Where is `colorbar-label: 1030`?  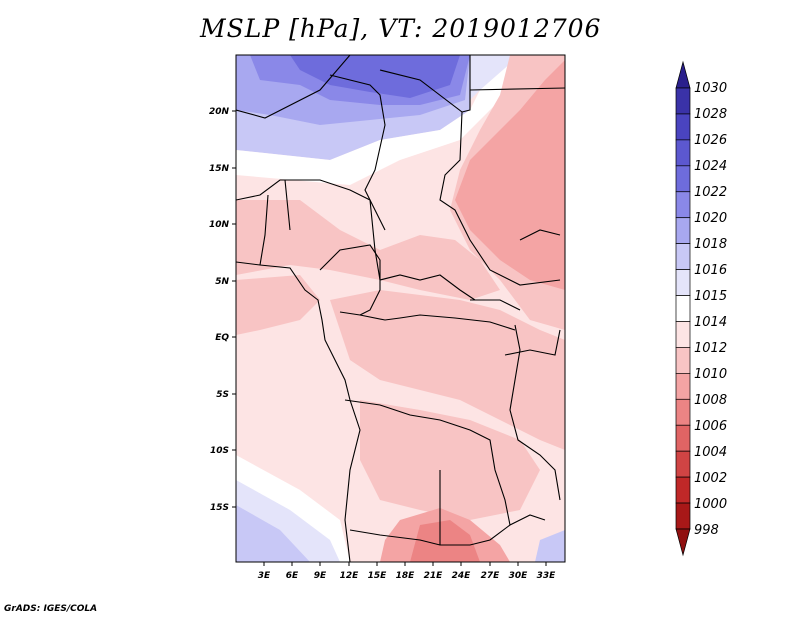 colorbar-label: 1030 is located at coordinates (710, 88).